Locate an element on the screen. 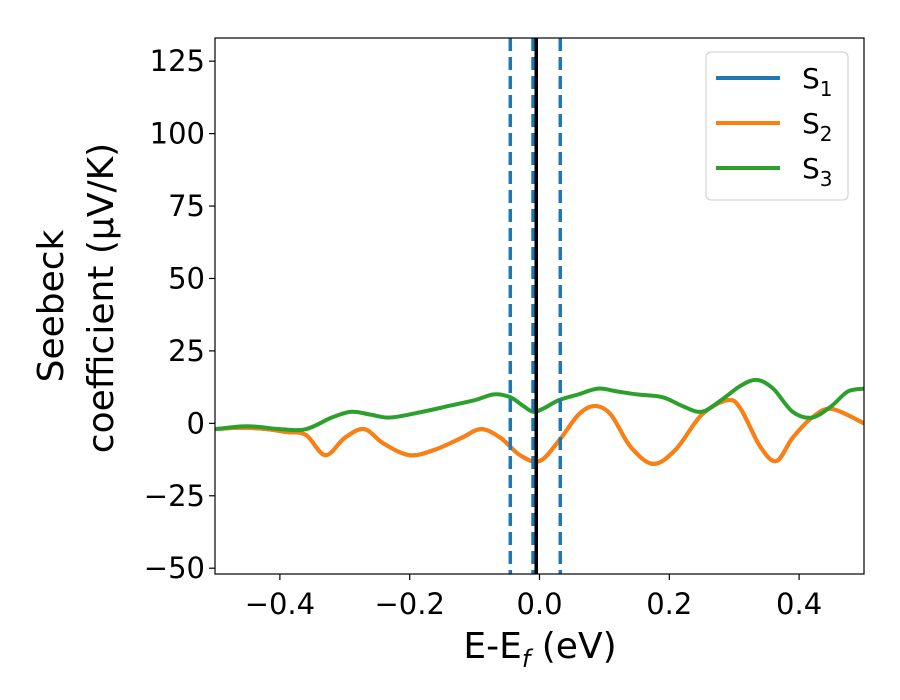  x-tick-label: 0.0 is located at coordinates (539, 604).